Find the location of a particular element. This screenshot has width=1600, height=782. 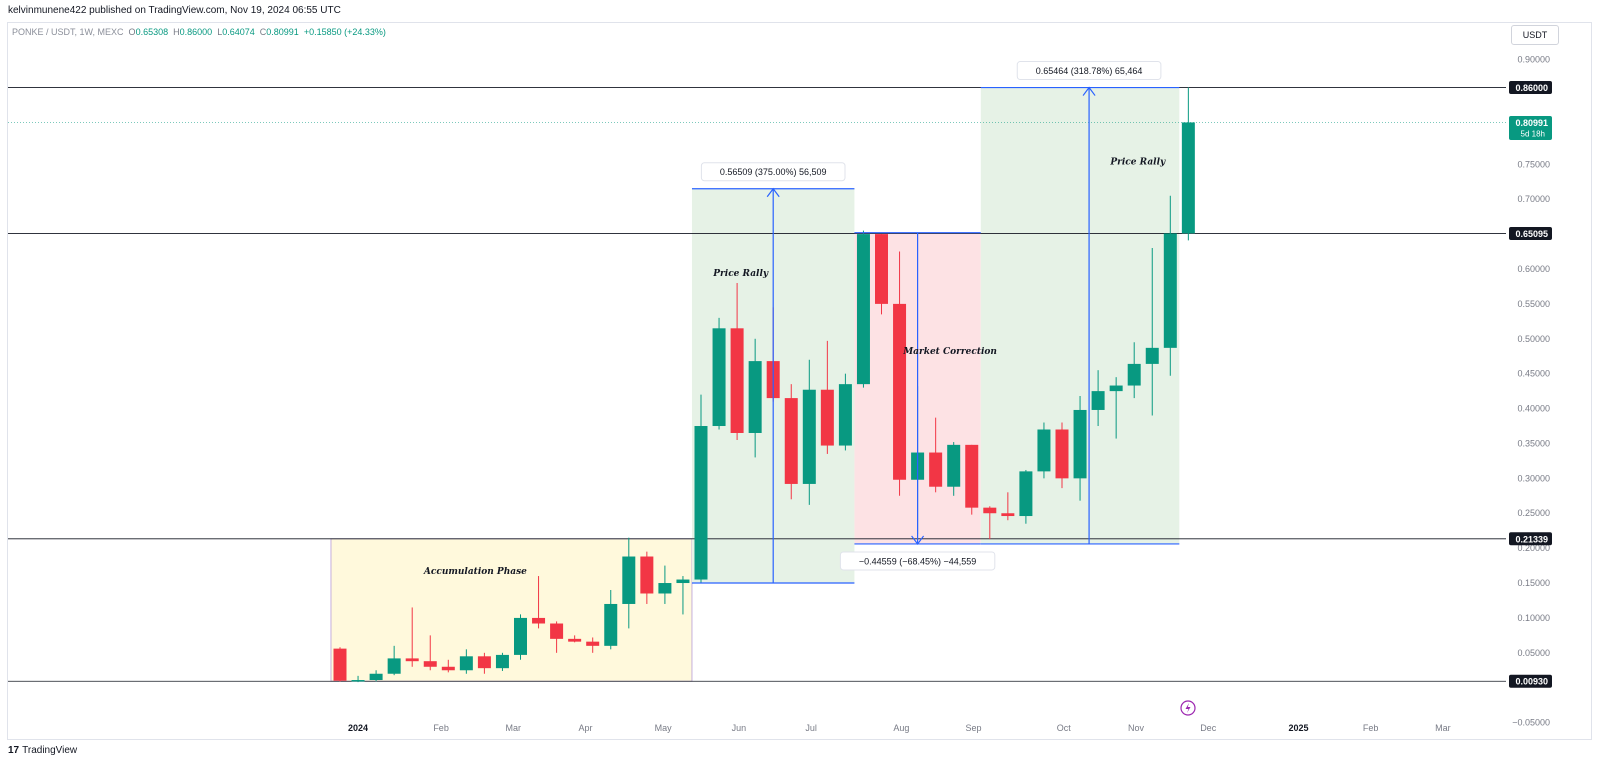

high-label: H is located at coordinates (176, 32).